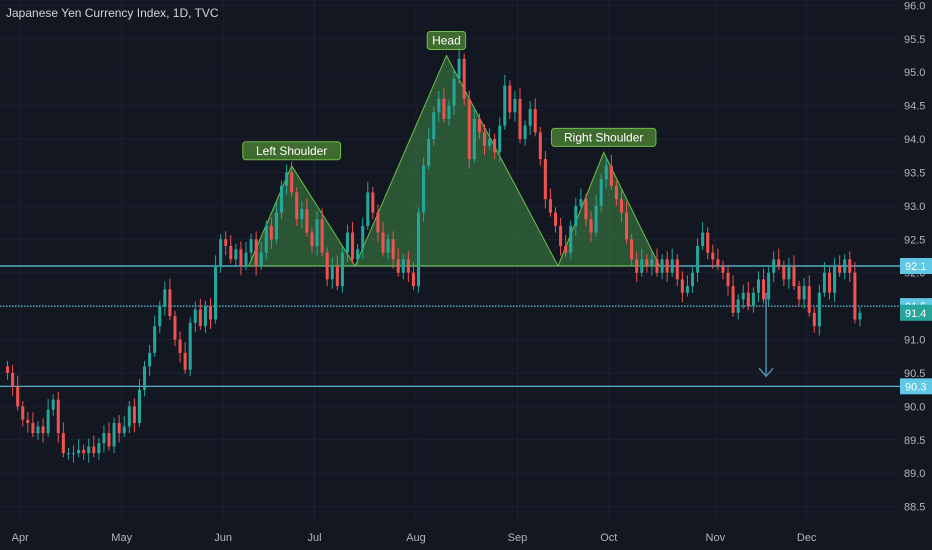  I want to click on pattern-label-text: Head, so click(446, 40).